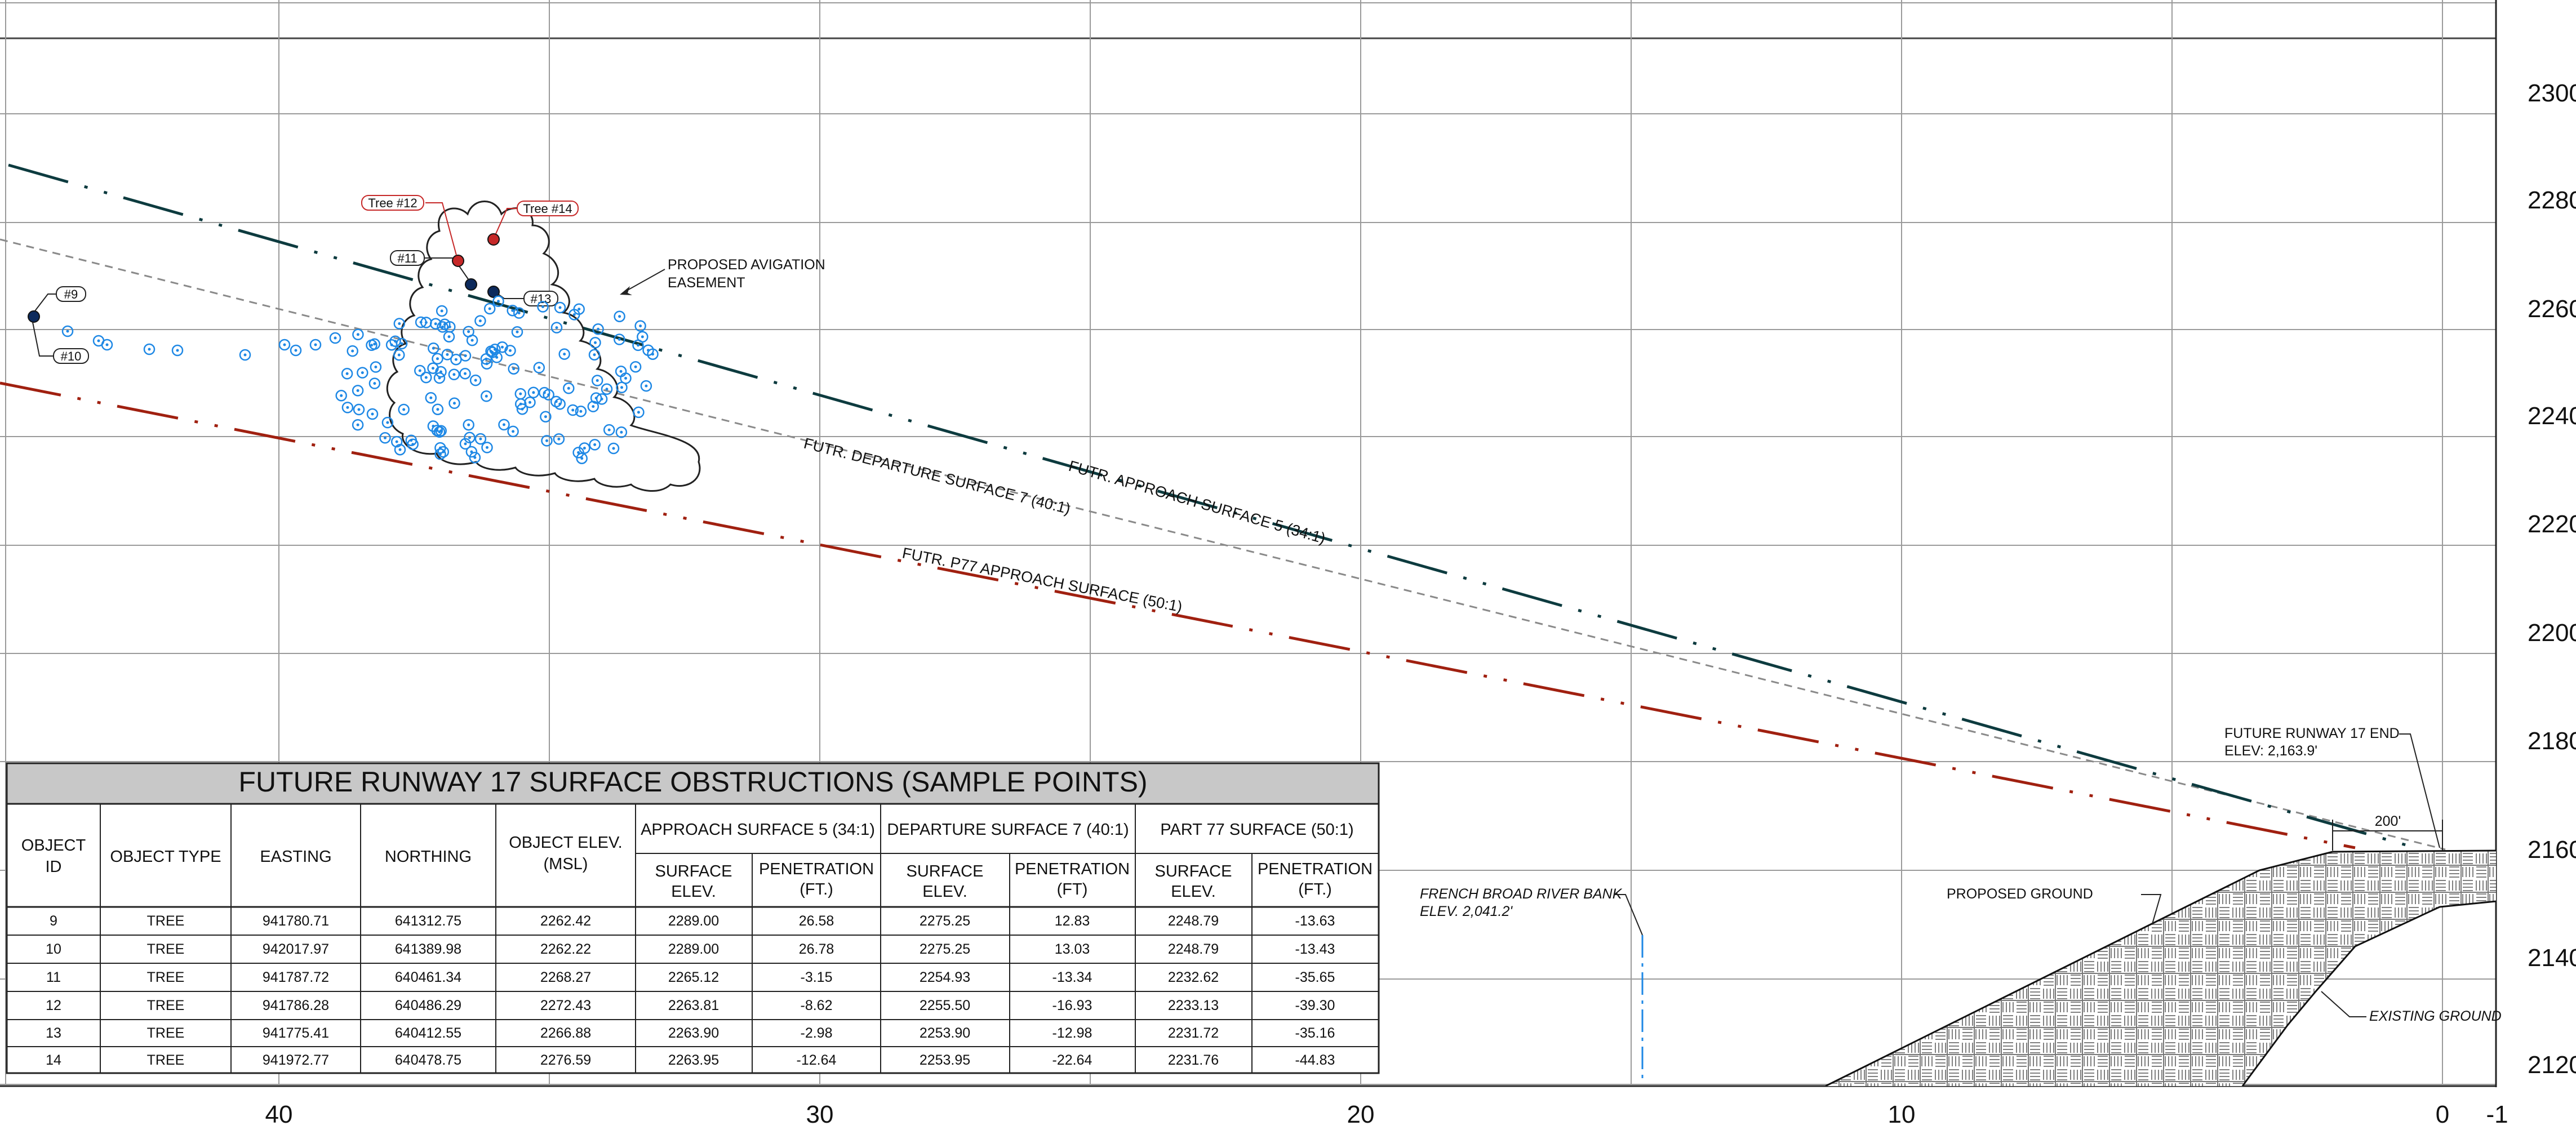  What do you see at coordinates (816, 889) in the screenshot?
I see `header-approach-penetration-2: (FT.)` at bounding box center [816, 889].